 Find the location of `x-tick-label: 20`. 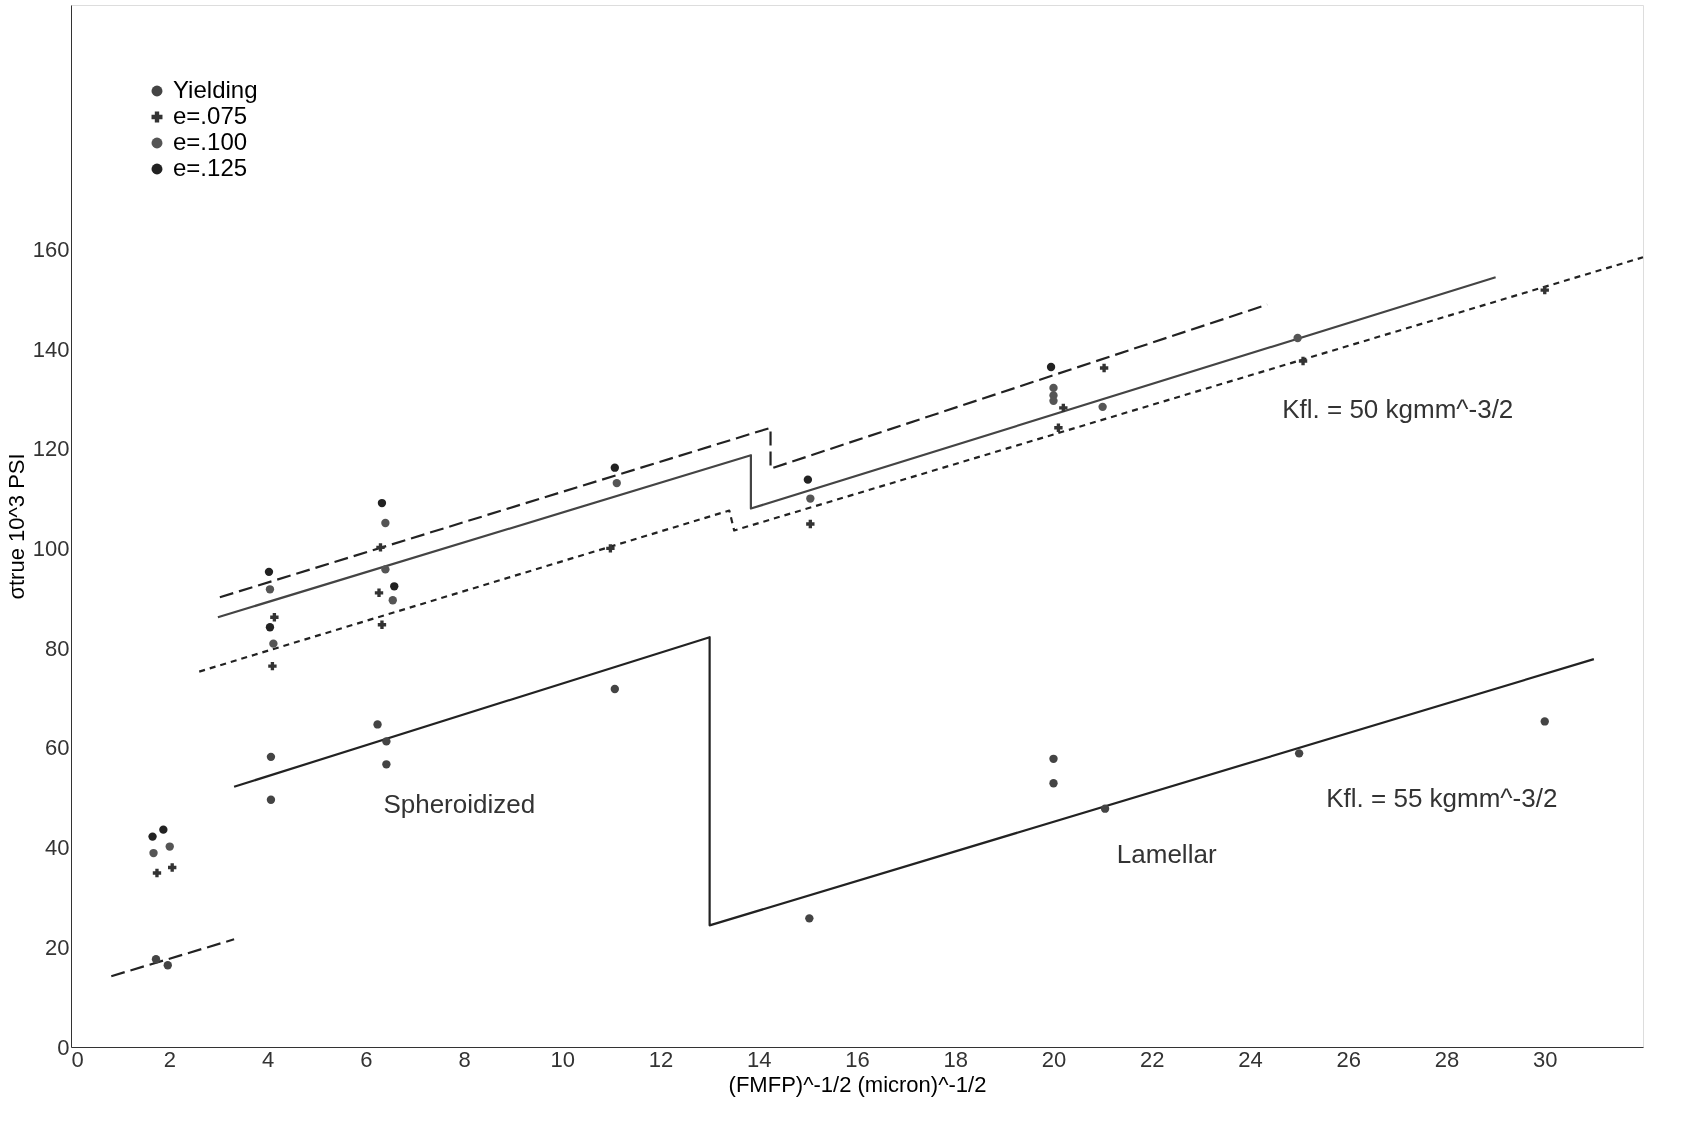

x-tick-label: 20 is located at coordinates (1054, 1059).